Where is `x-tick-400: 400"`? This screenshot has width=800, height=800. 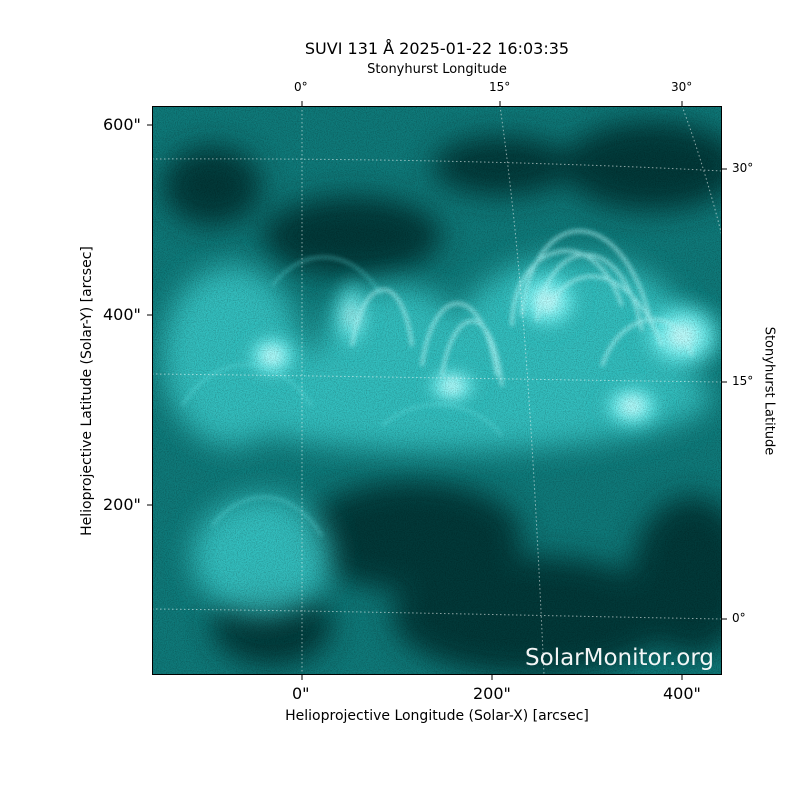 x-tick-400: 400" is located at coordinates (682, 693).